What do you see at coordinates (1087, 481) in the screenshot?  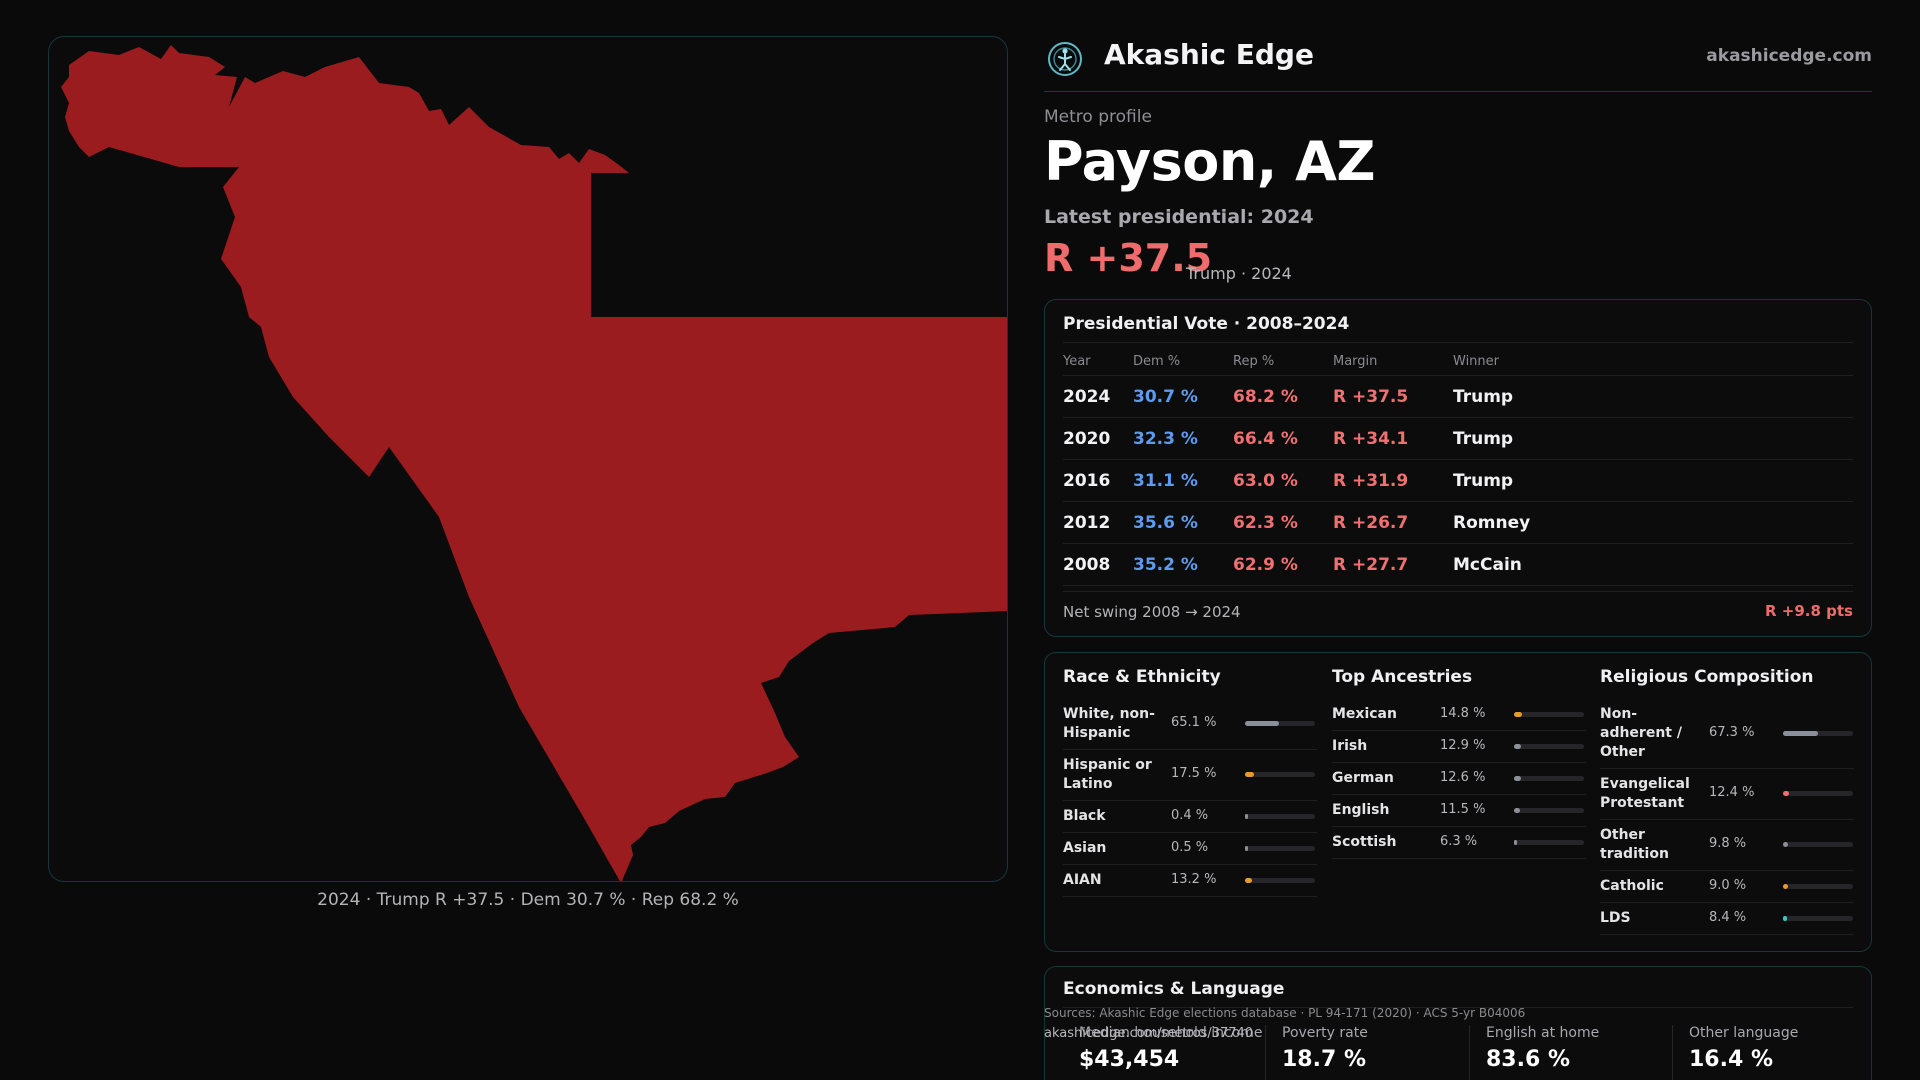 I see `row-year: 2016` at bounding box center [1087, 481].